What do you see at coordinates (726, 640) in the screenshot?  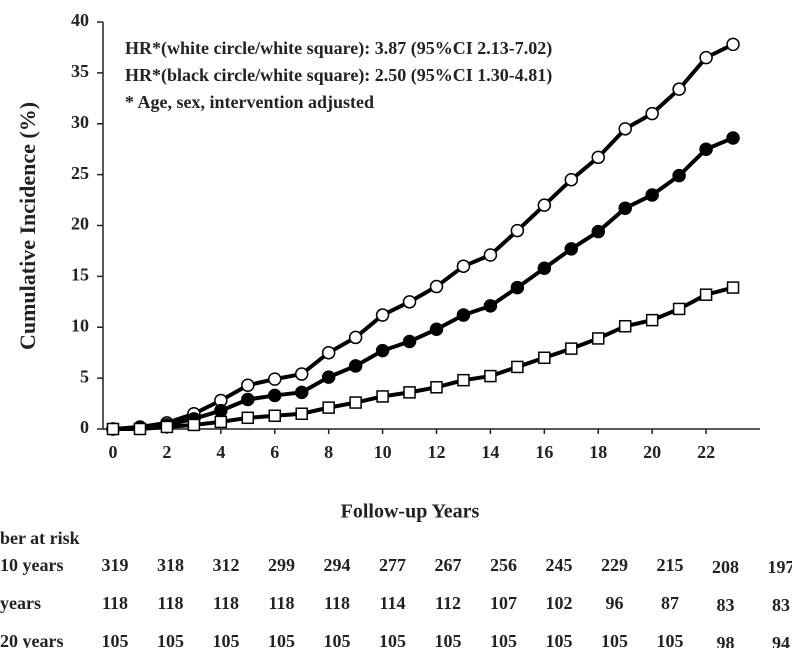 I see `risk-value: 98` at bounding box center [726, 640].